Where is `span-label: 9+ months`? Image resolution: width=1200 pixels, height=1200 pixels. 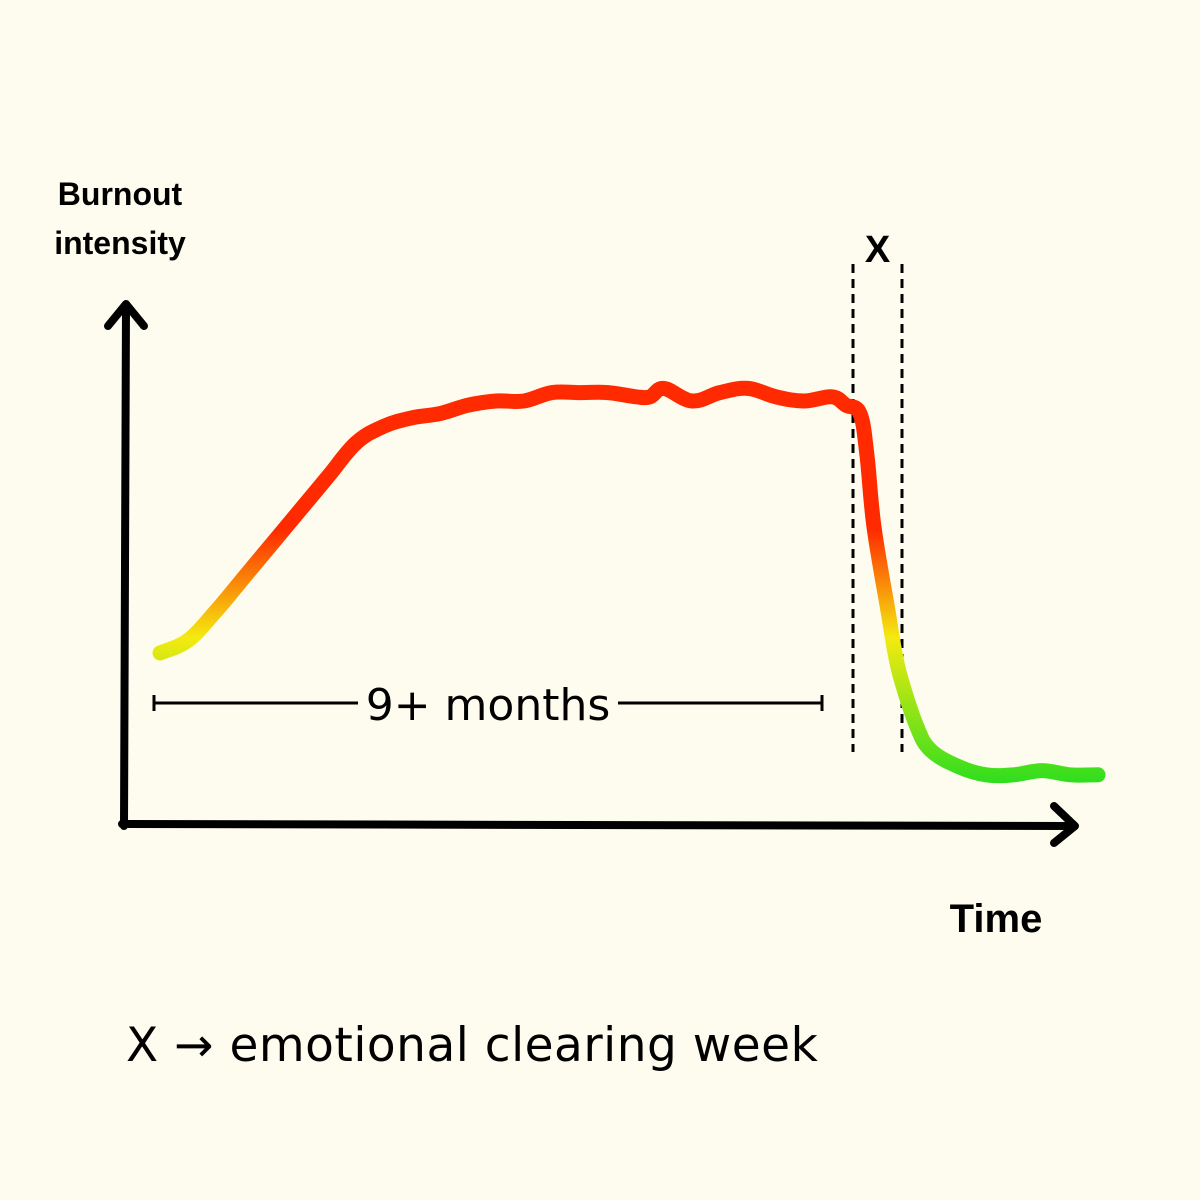 span-label: 9+ months is located at coordinates (488, 705).